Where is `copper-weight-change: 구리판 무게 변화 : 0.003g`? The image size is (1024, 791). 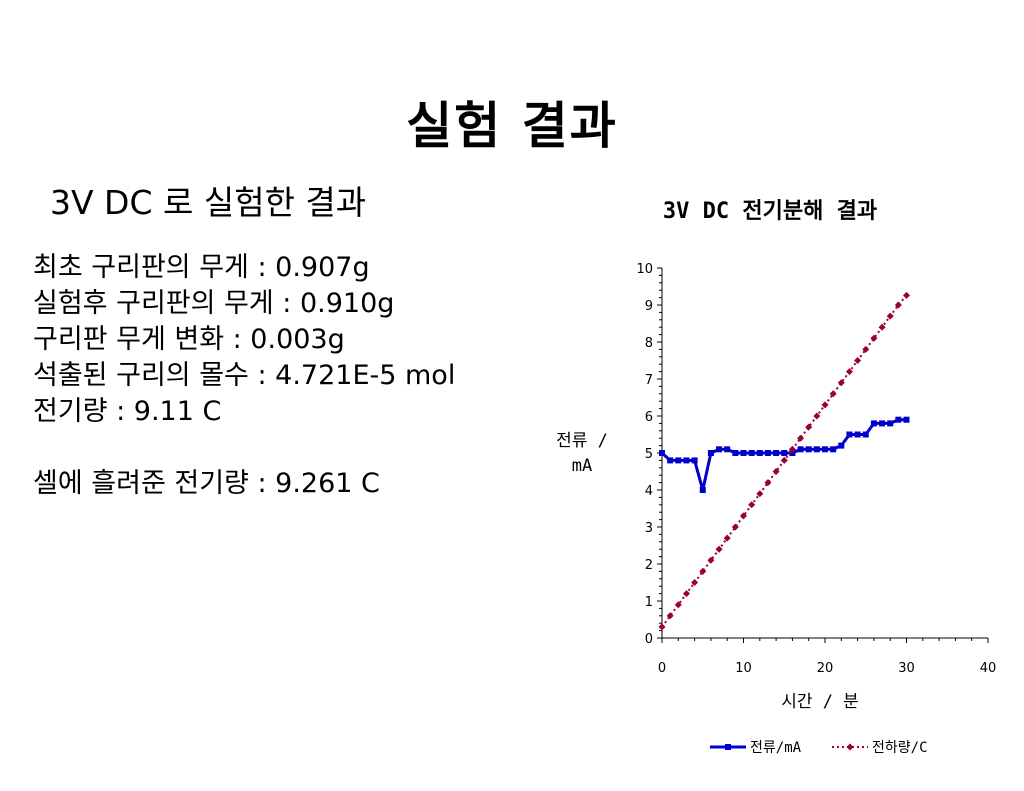 copper-weight-change: 구리판 무게 변화 : 0.003g is located at coordinates (189, 339).